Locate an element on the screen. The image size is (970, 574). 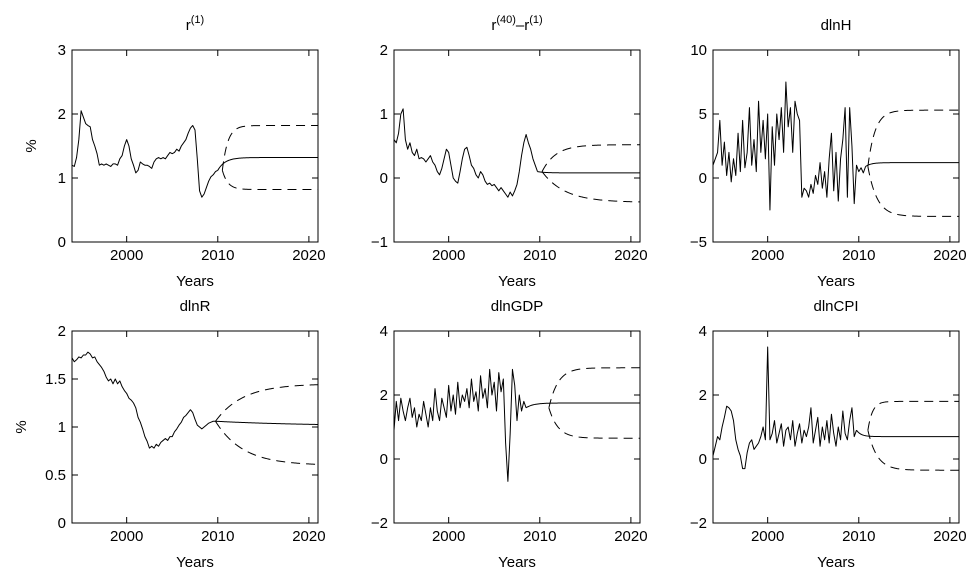
panel-title: dlnR is located at coordinates (195, 306).